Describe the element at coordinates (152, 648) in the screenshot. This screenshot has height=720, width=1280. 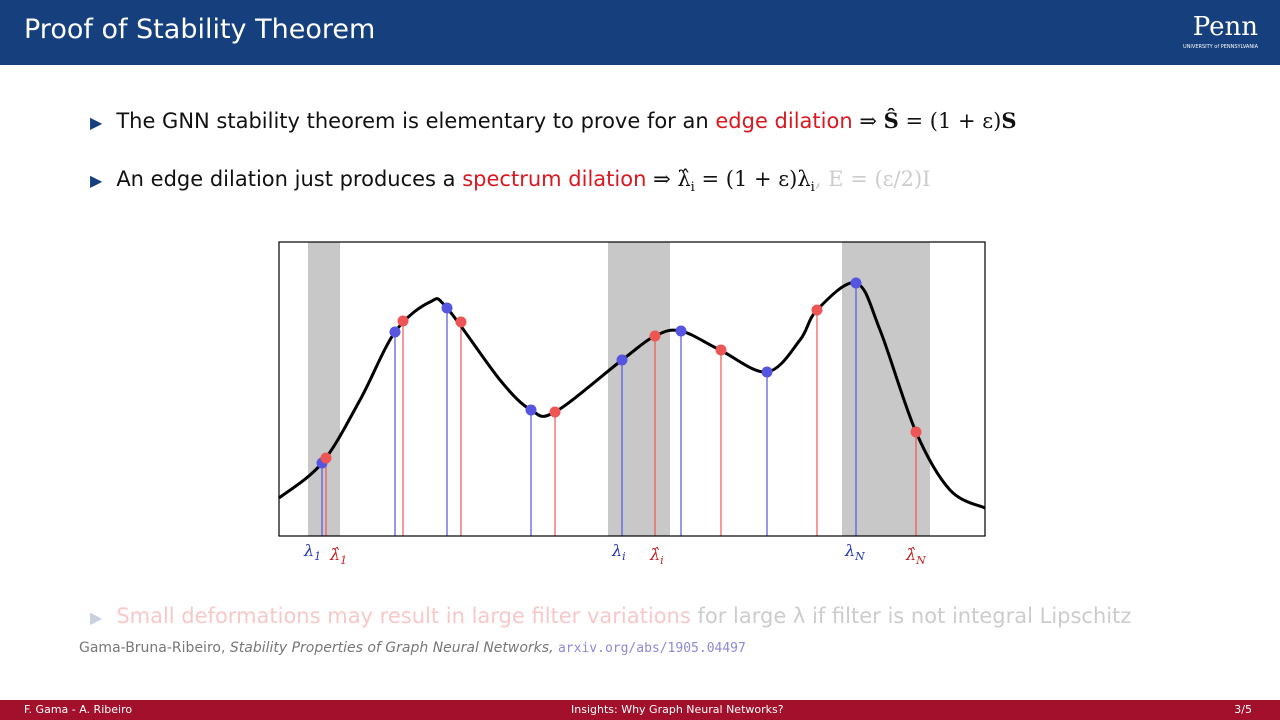
I see `authors: Gama-Bruna-Ribeiro,` at that location.